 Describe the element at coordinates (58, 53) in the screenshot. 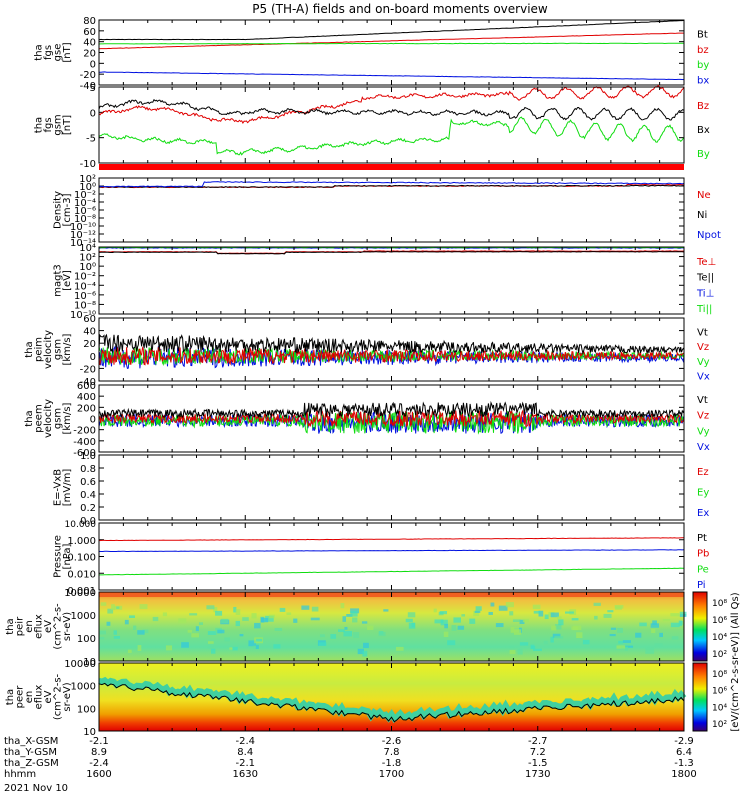

I see `ylabel-line: gse` at that location.